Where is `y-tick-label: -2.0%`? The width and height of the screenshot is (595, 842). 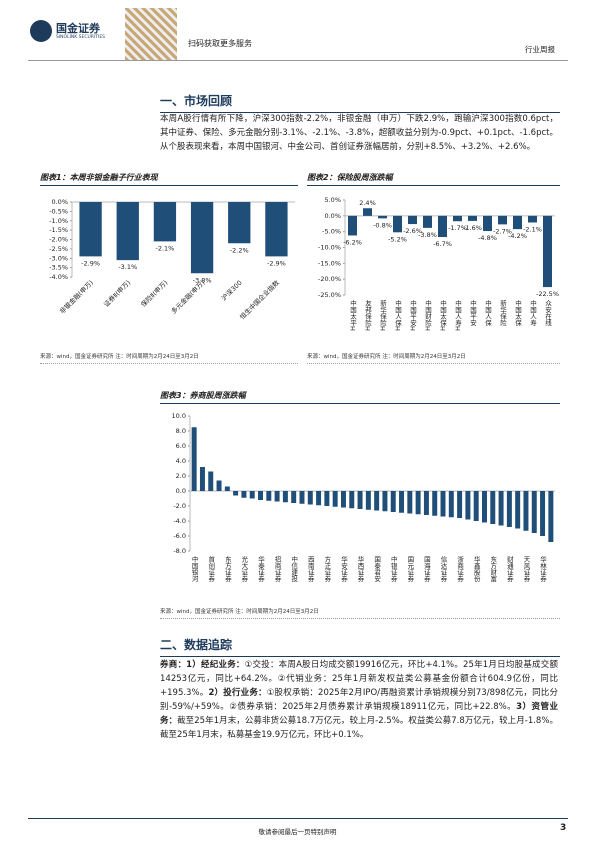 y-tick-label: -2.0% is located at coordinates (58, 240).